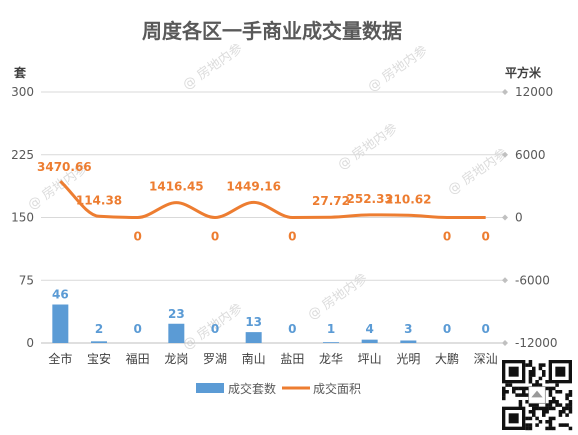 This screenshot has height=435, width=578. Describe the element at coordinates (530, 155) in the screenshot. I see `right-tick-label: 6000` at that location.